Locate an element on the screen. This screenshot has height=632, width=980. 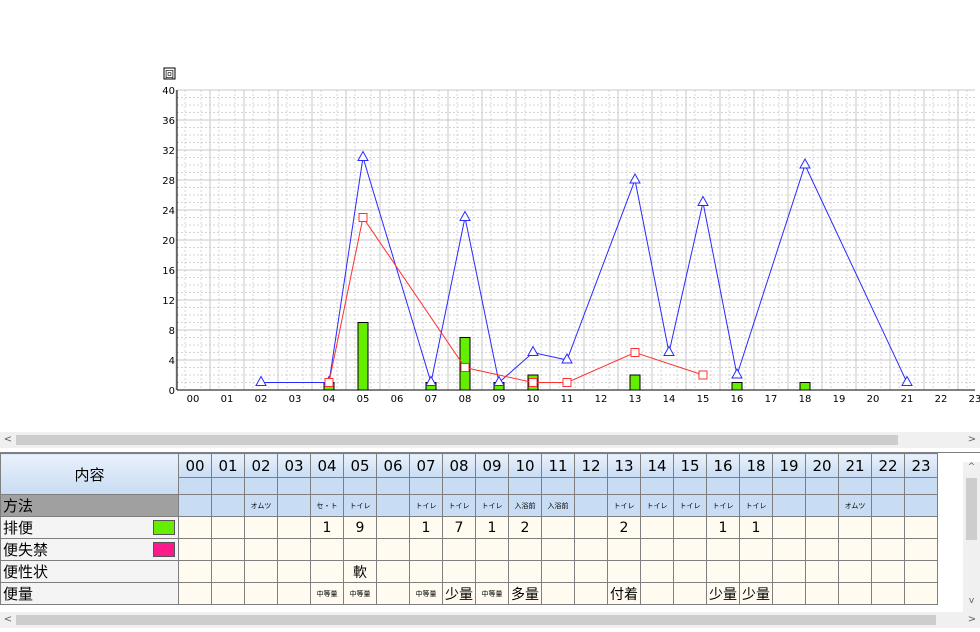
hour-header: 13 is located at coordinates (624, 465).